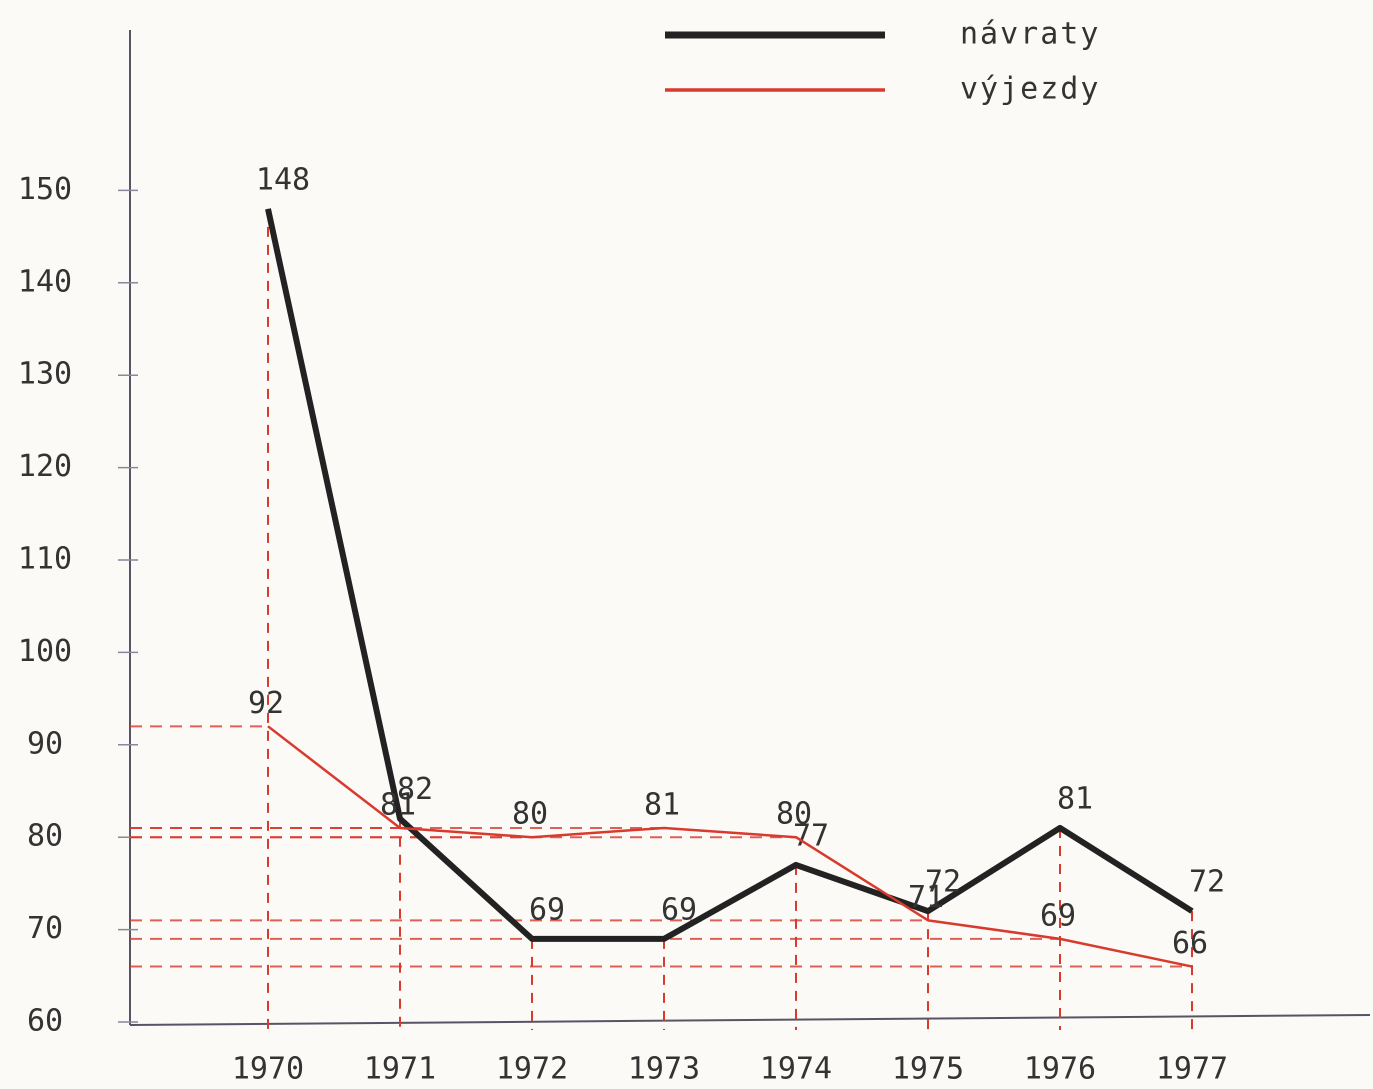 The width and height of the screenshot is (1373, 1089). Describe the element at coordinates (268, 1069) in the screenshot. I see `x-tick-label: 1970` at that location.